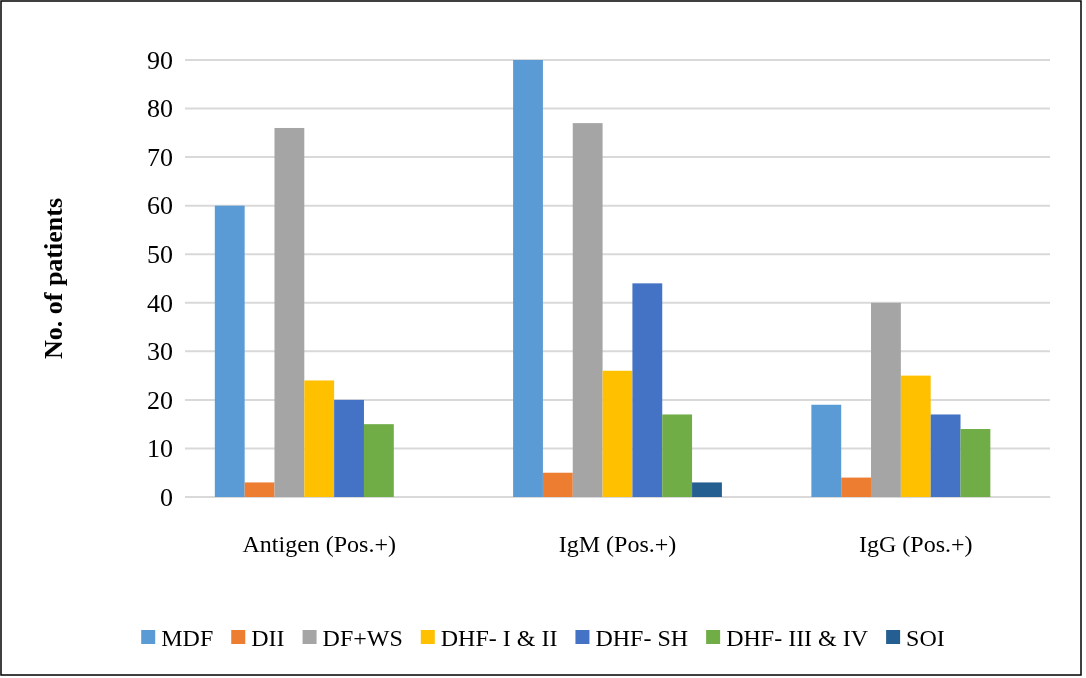  What do you see at coordinates (160, 255) in the screenshot?
I see `y-tick-label: 50` at bounding box center [160, 255].